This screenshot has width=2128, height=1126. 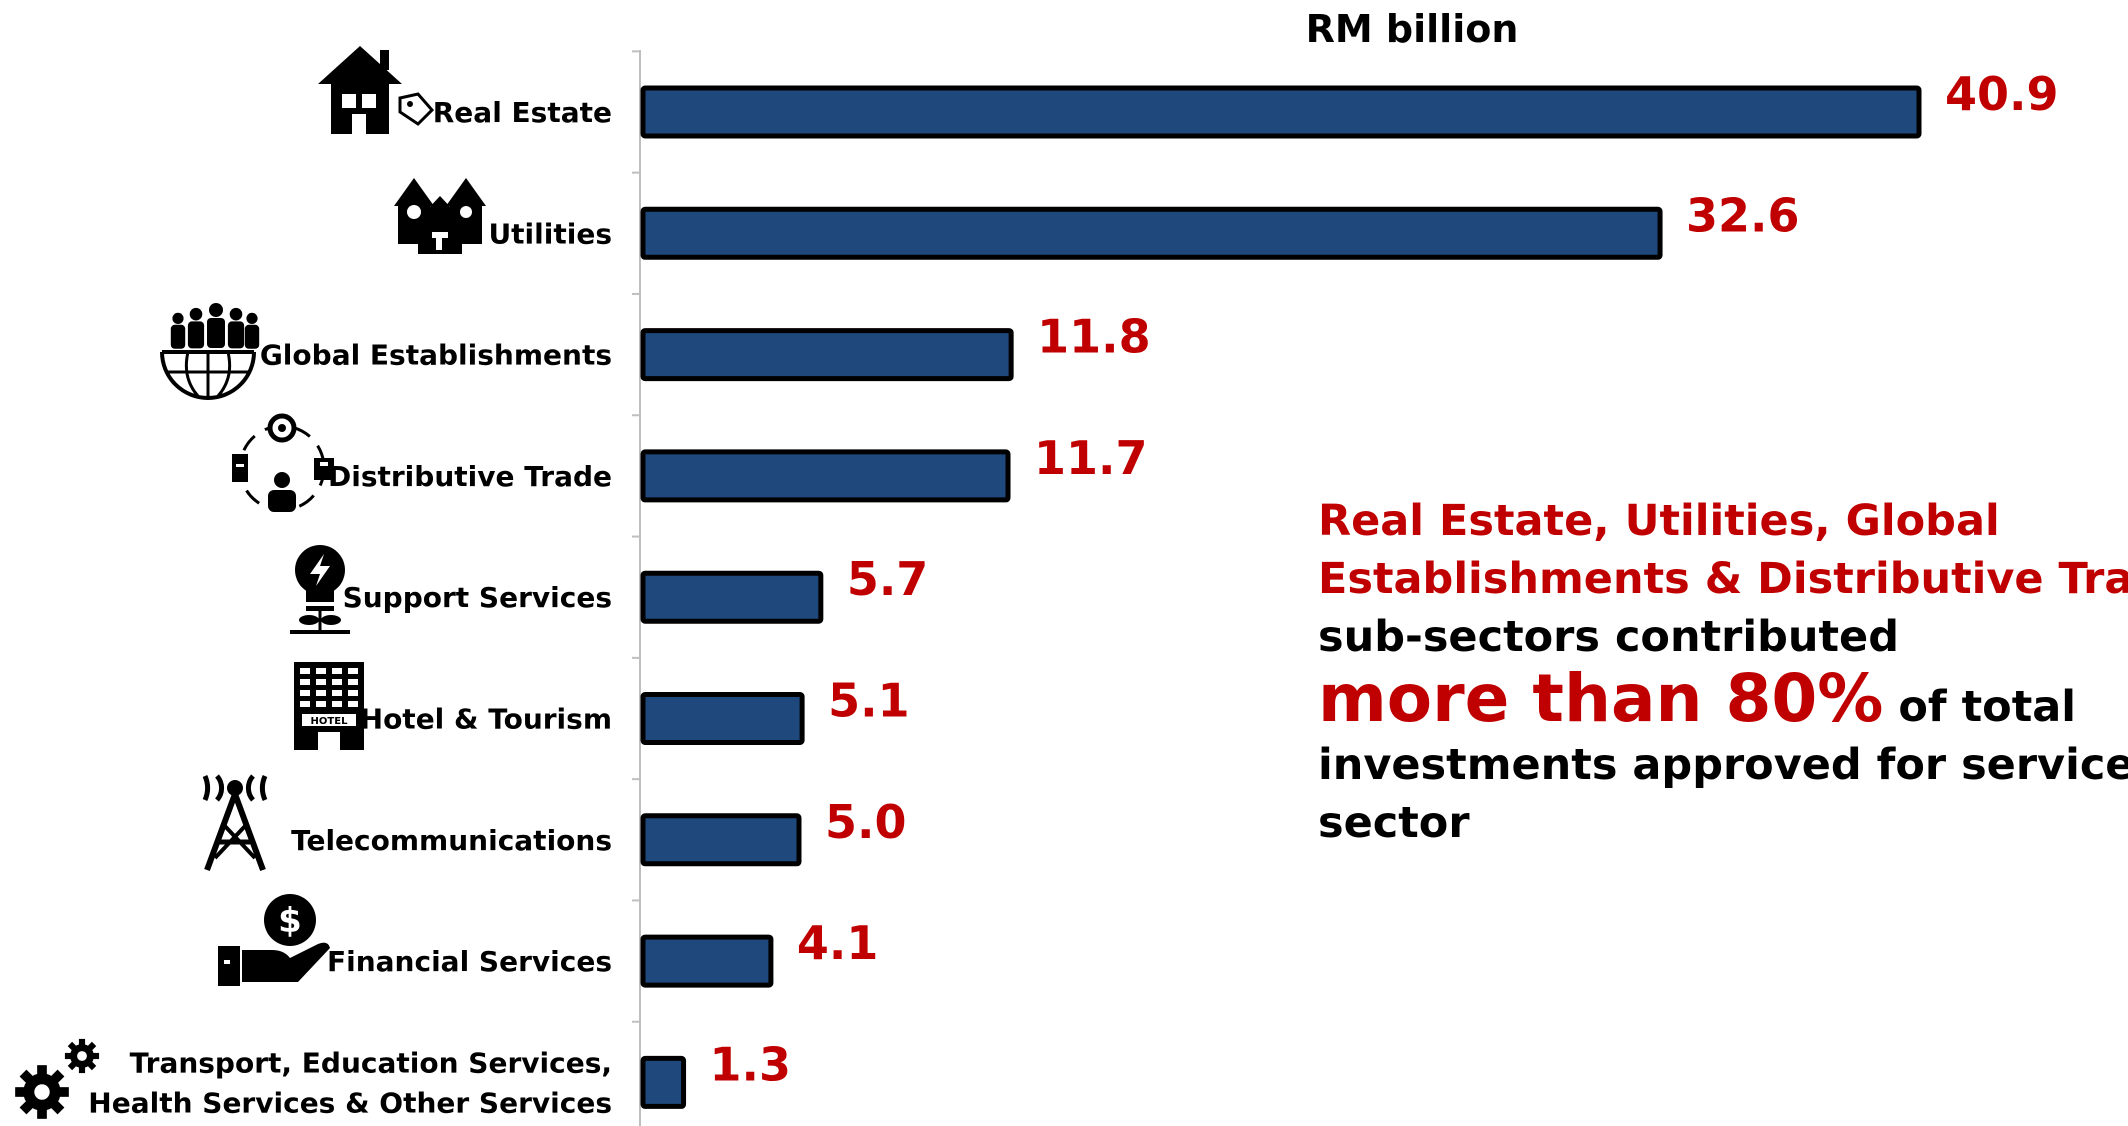 What do you see at coordinates (2002, 94) in the screenshot?
I see `value-label: 40.9` at bounding box center [2002, 94].